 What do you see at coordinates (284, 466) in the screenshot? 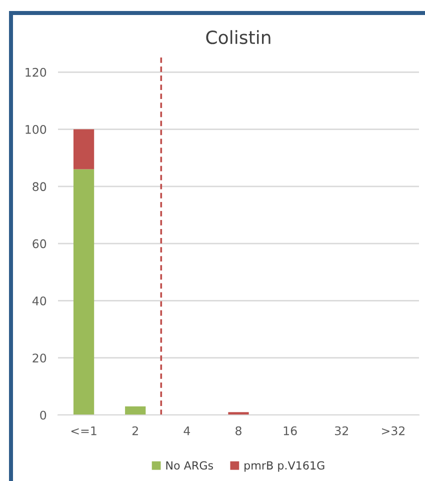
I see `legend-label: pmrB p.V161G` at bounding box center [284, 466].